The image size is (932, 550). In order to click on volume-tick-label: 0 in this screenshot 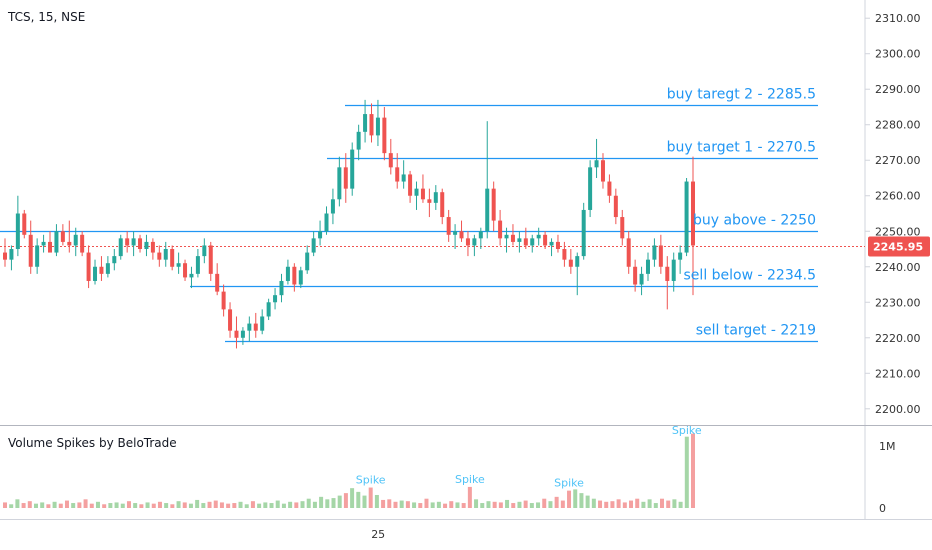, I will do `click(882, 508)`.